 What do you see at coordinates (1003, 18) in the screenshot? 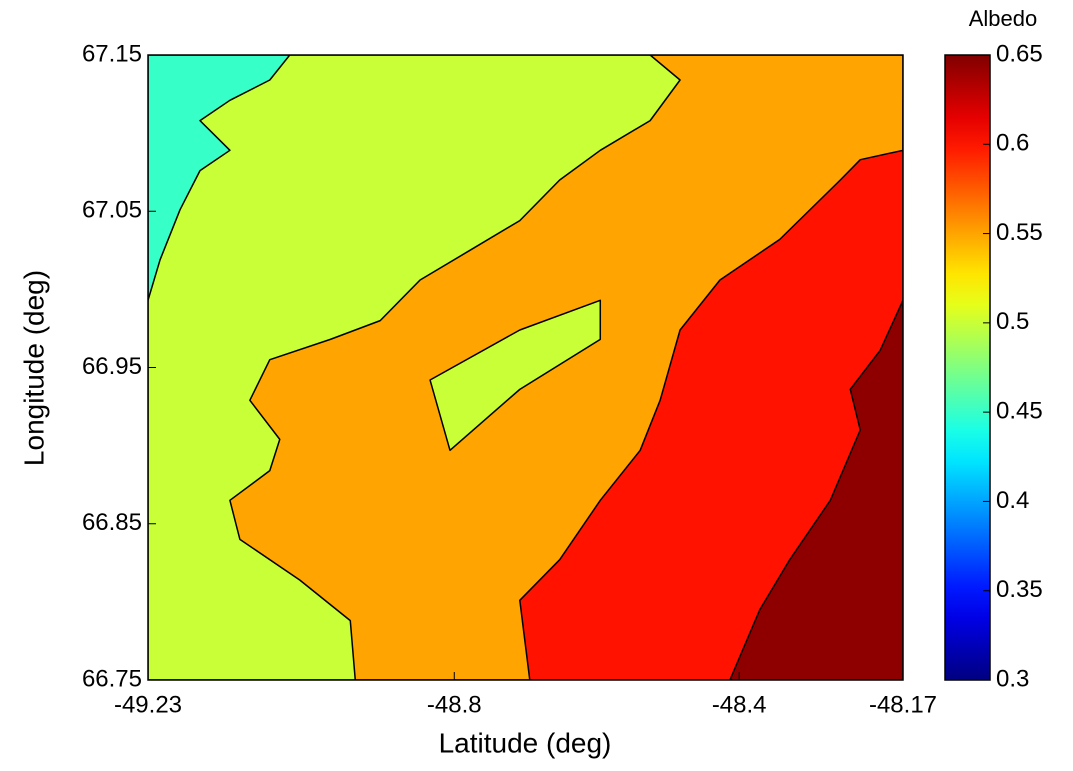
I see `colorbar-label: Albedo` at bounding box center [1003, 18].